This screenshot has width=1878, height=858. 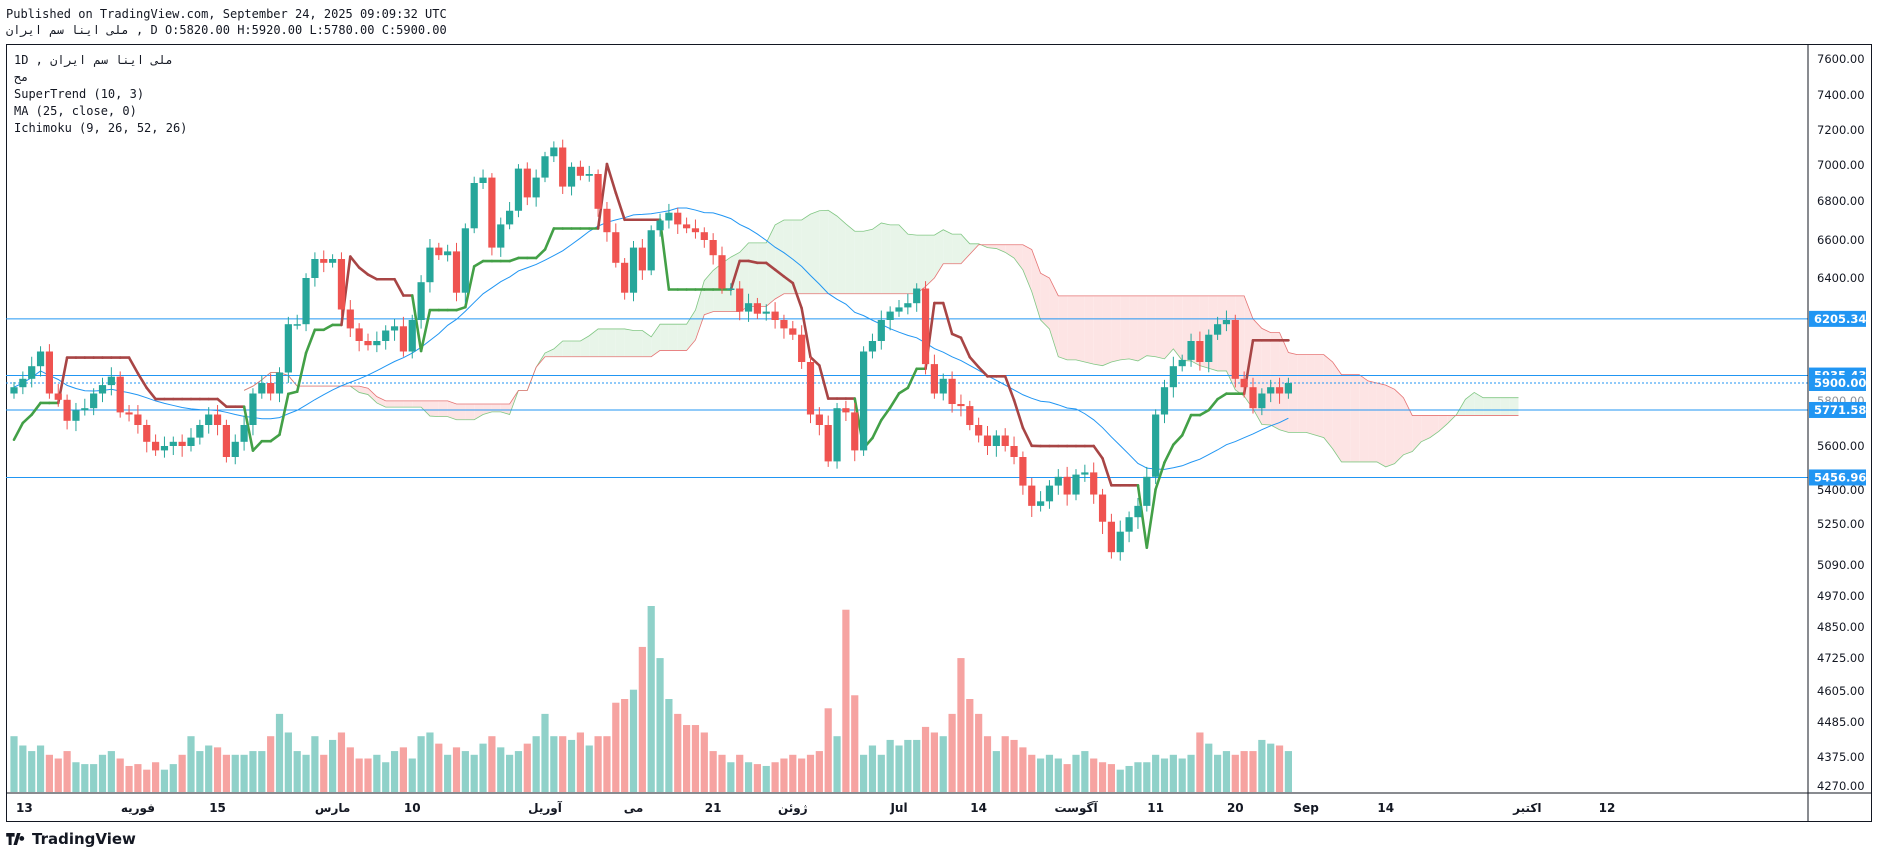 I want to click on x-tick-label: 14, so click(x=1385, y=808).